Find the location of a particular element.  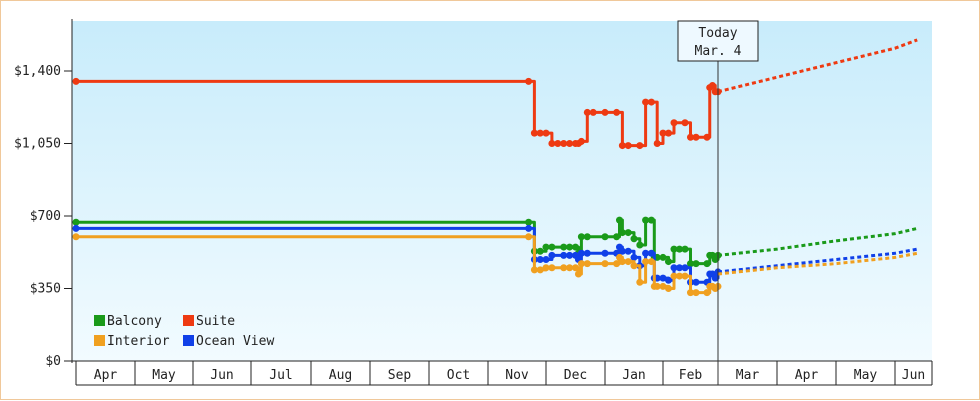

today-label: Today is located at coordinates (717, 33).